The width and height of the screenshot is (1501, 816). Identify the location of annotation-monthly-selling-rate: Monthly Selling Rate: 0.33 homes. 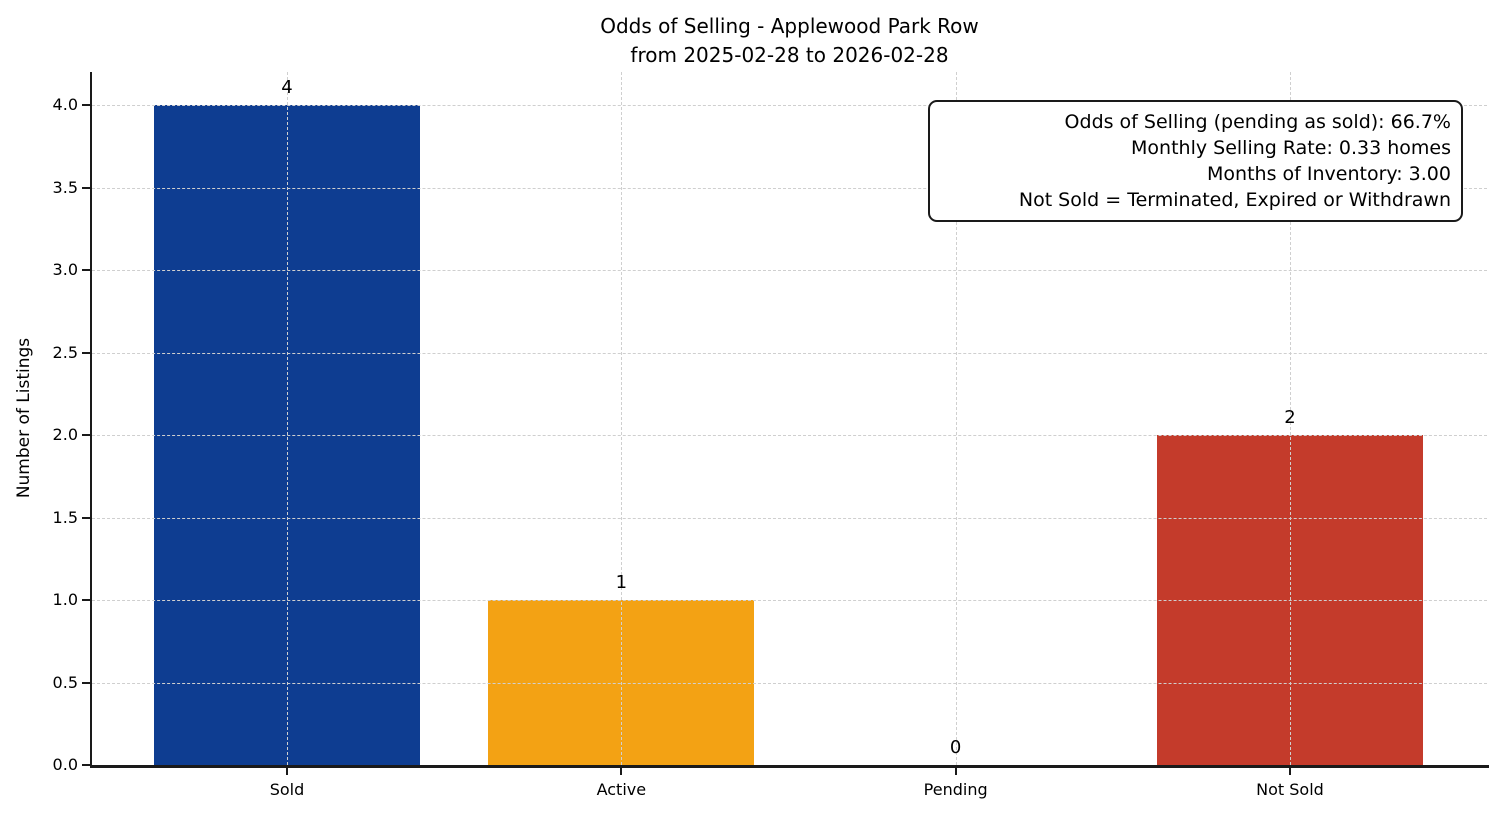
(1291, 148).